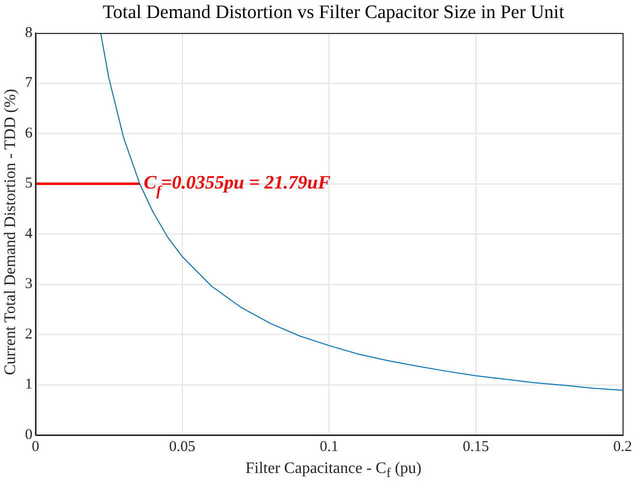 The image size is (635, 491). I want to click on y-tick-label: 7, so click(29, 83).